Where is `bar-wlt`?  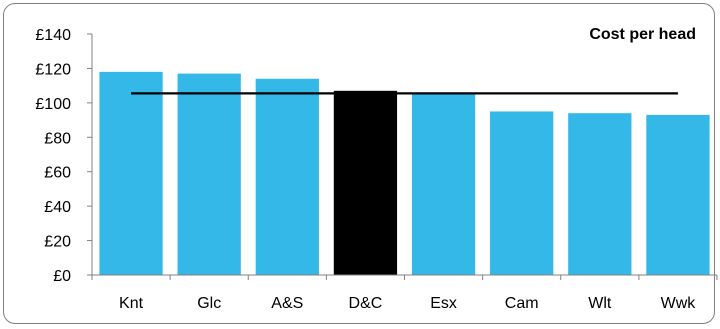 bar-wlt is located at coordinates (600, 194).